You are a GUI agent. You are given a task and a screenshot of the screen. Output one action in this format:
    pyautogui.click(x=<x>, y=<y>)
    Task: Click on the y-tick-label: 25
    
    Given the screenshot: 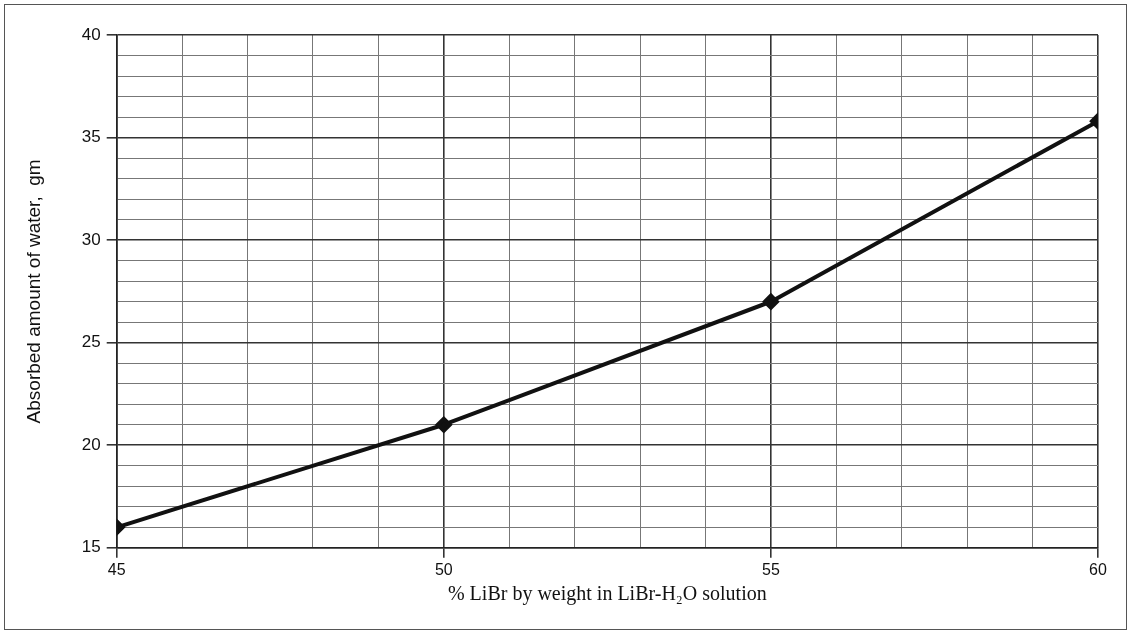 What is the action you would take?
    pyautogui.click(x=91, y=342)
    